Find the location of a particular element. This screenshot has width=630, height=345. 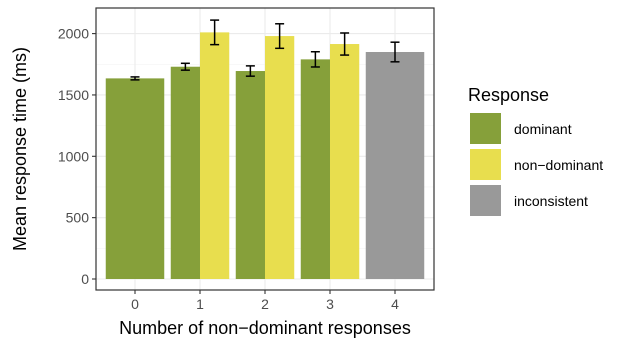

legend-label: dominant is located at coordinates (543, 129).